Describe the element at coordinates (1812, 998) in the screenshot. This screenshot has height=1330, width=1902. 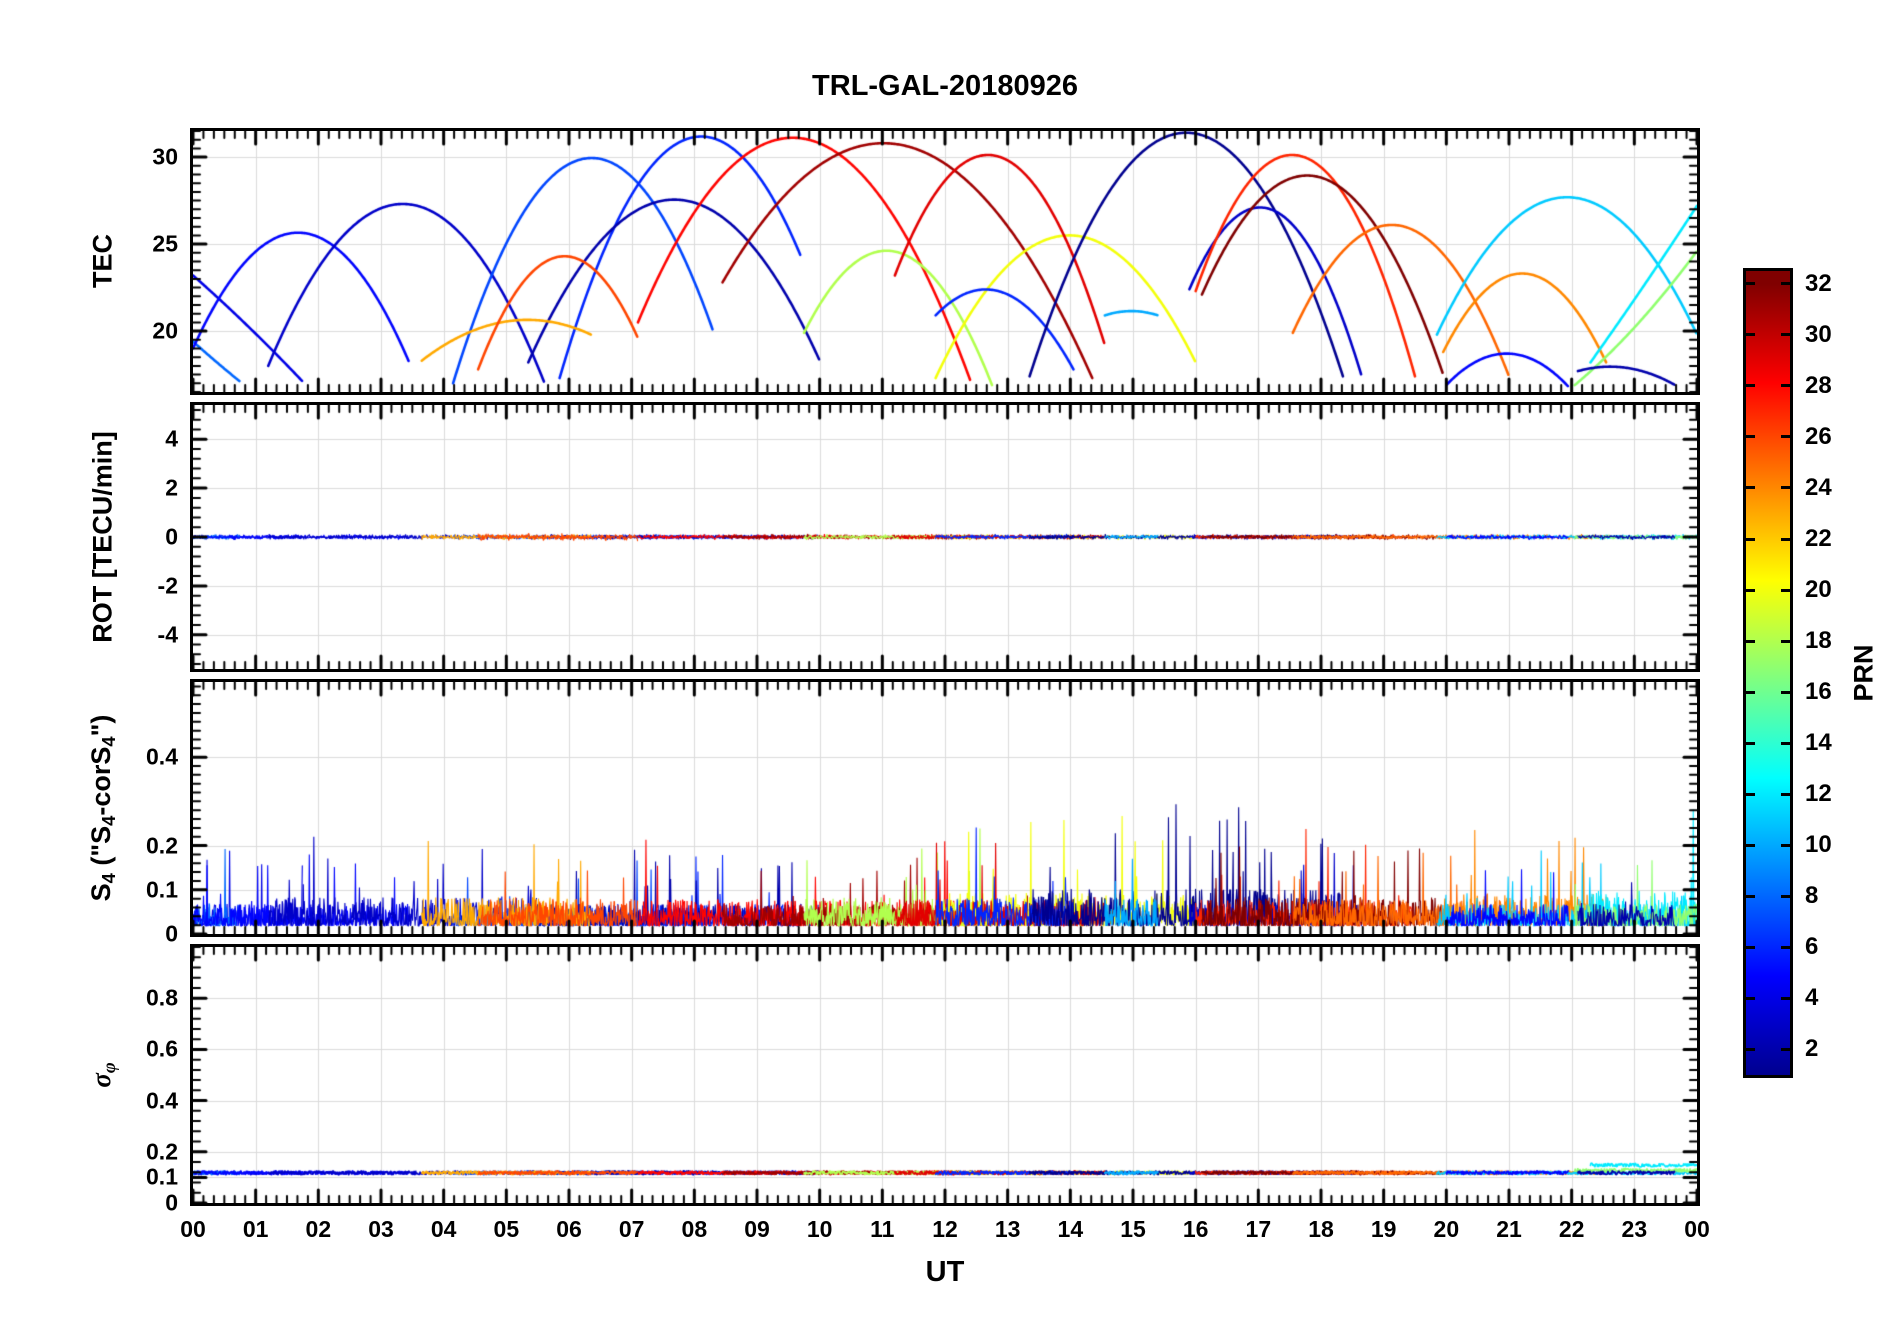
I see `colorbar-tick-label: 4` at that location.